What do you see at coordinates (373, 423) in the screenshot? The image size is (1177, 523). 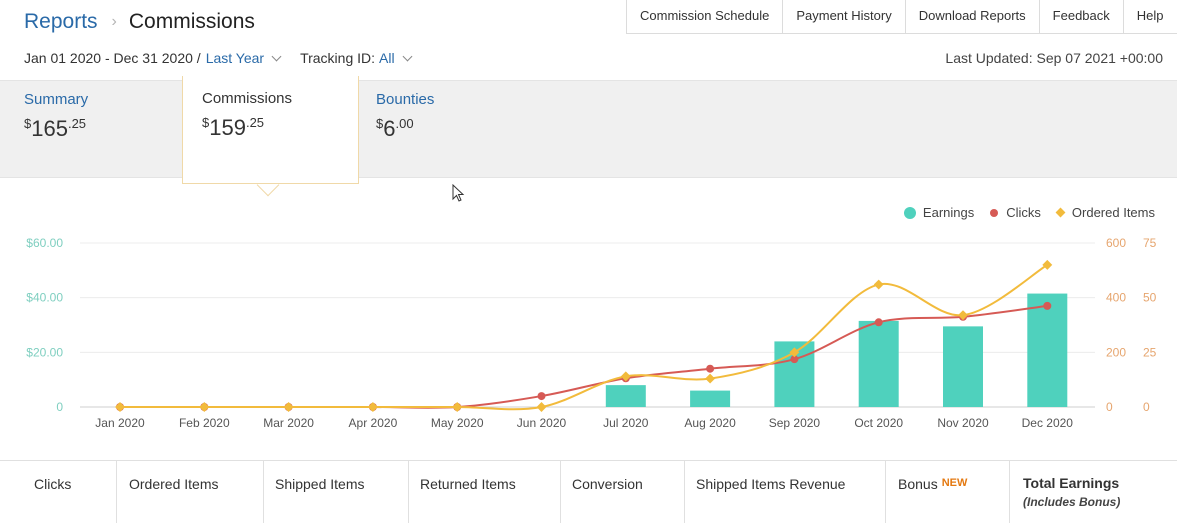 I see `x-tick-label: Apr 2020` at bounding box center [373, 423].